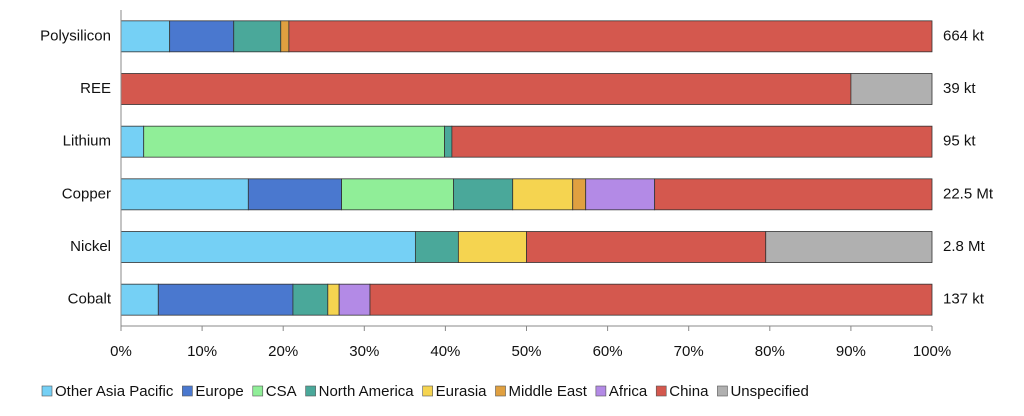 The width and height of the screenshot is (1024, 416). Describe the element at coordinates (364, 351) in the screenshot. I see `x-tick-label: 30%` at that location.